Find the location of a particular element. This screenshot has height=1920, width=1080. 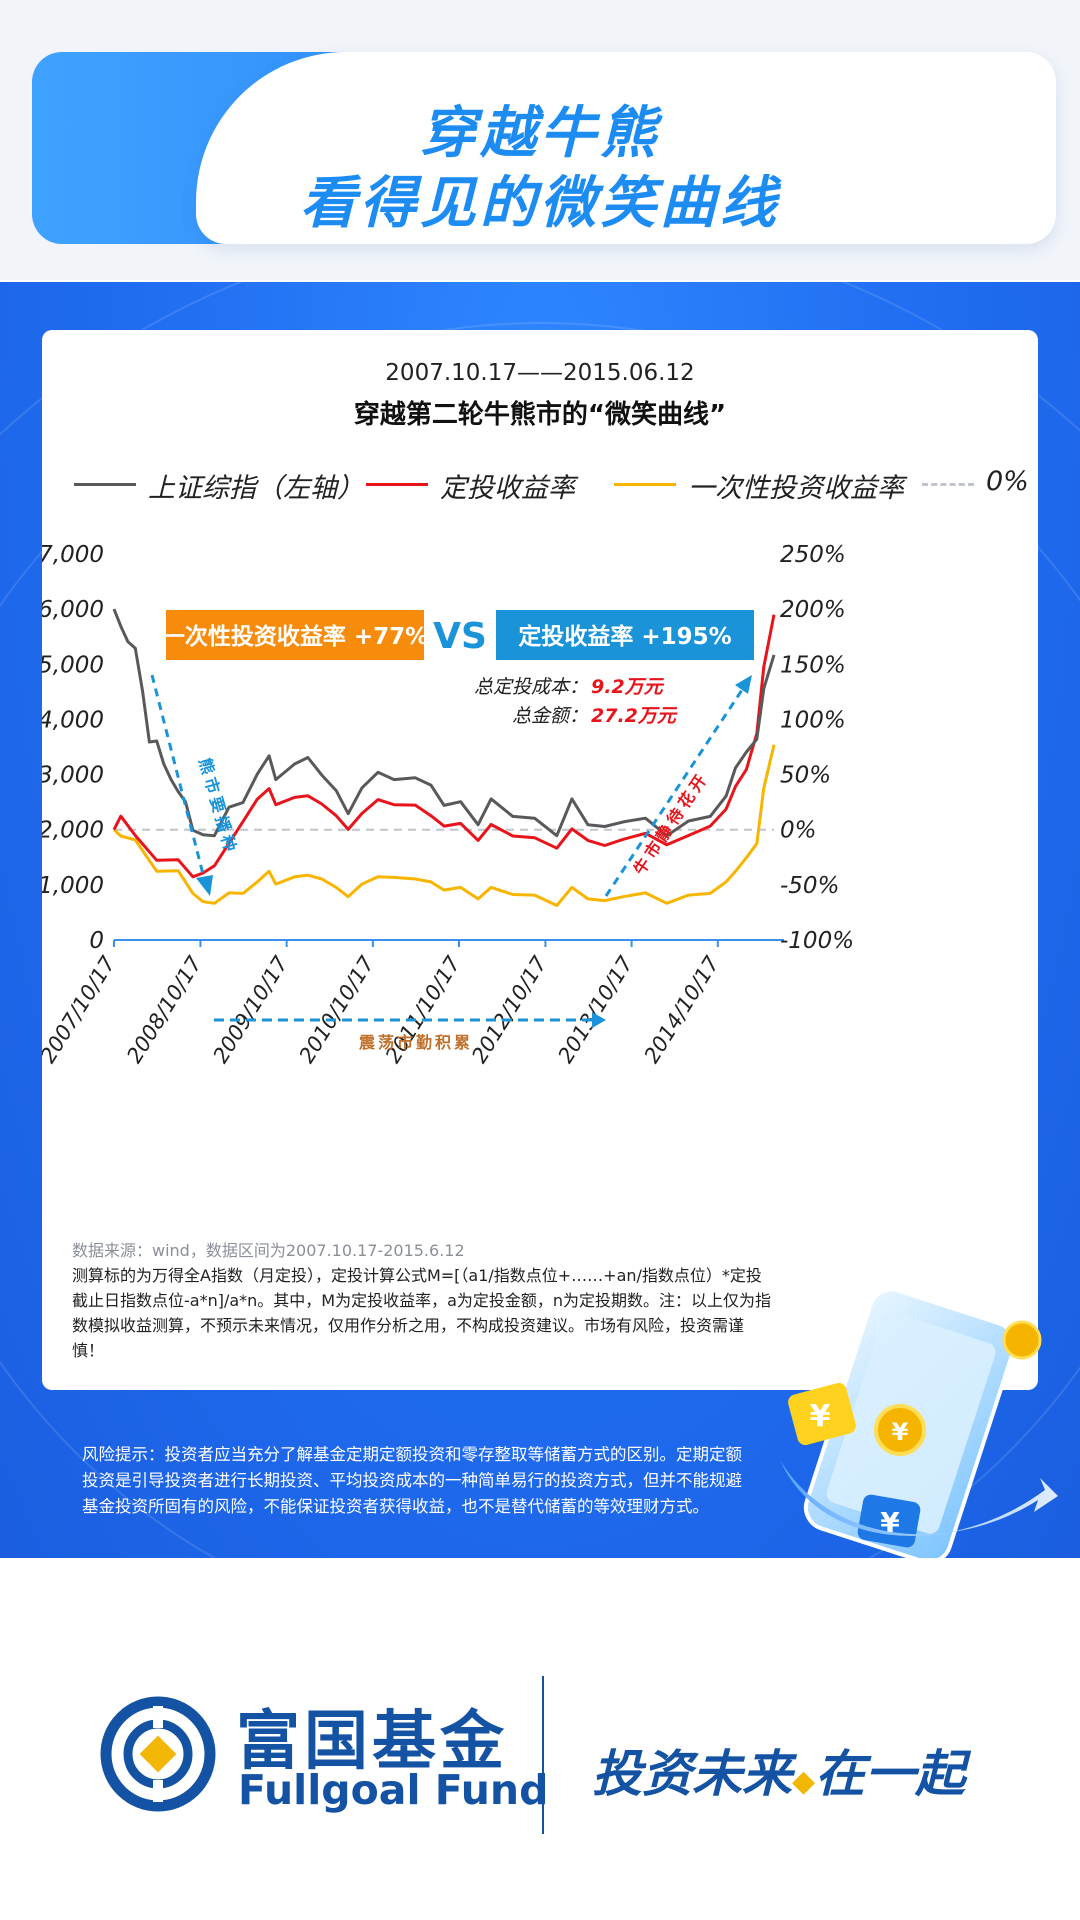

y-left-tick-label: 3,000 is located at coordinates (73, 776).